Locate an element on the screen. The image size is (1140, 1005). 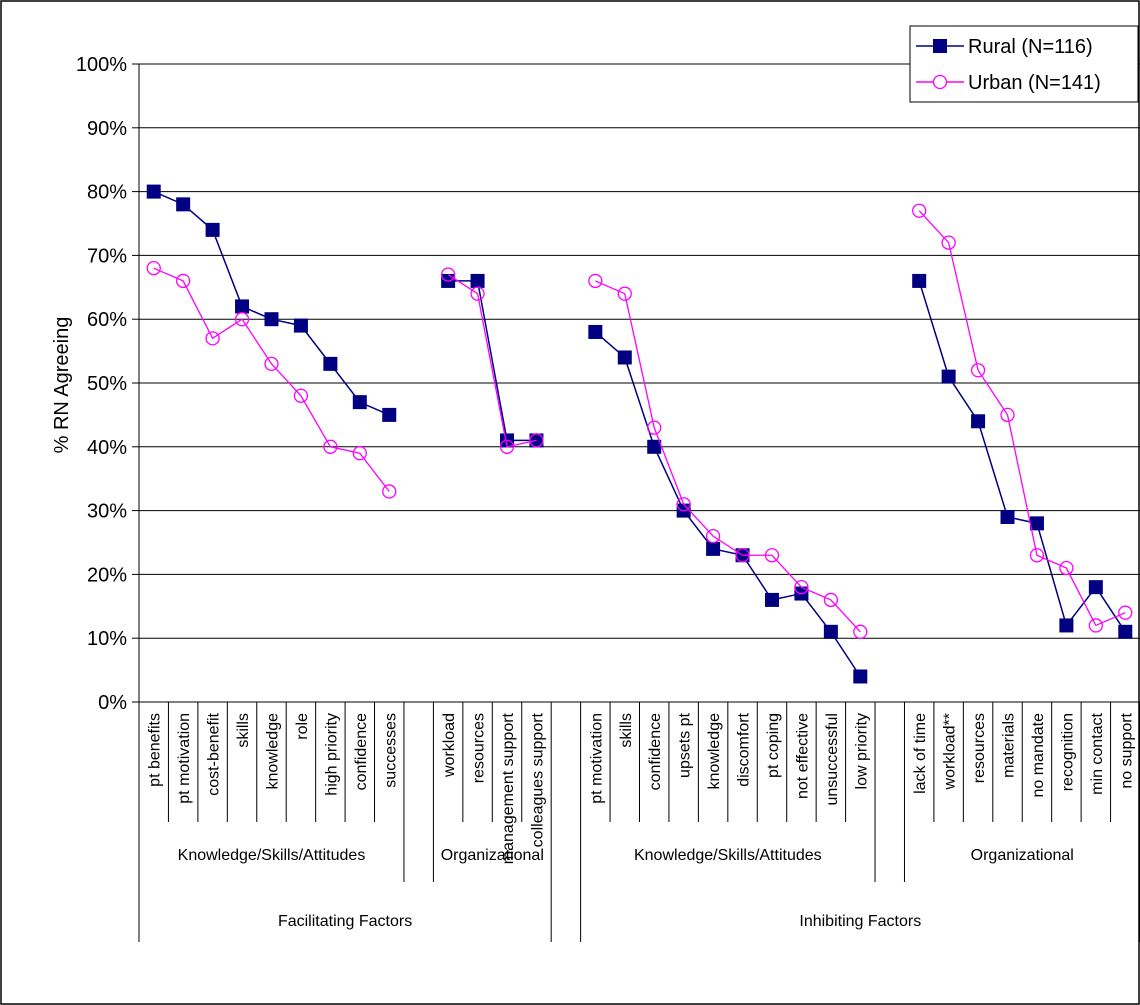
y-axis-title: % RN Agreeing is located at coordinates (62, 385).